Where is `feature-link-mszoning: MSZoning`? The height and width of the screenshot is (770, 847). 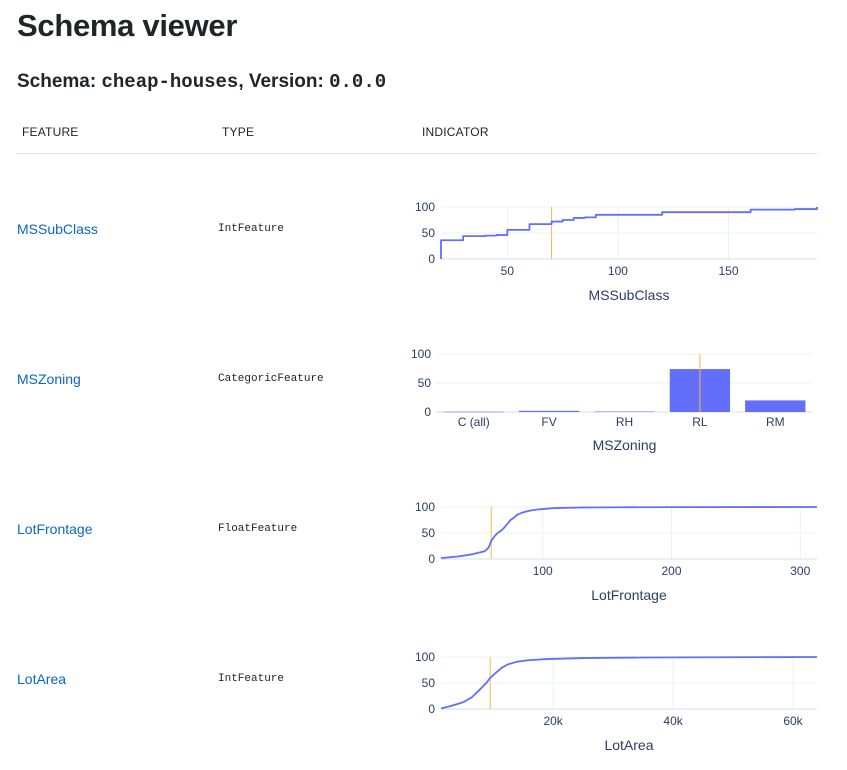 feature-link-mszoning: MSZoning is located at coordinates (49, 379).